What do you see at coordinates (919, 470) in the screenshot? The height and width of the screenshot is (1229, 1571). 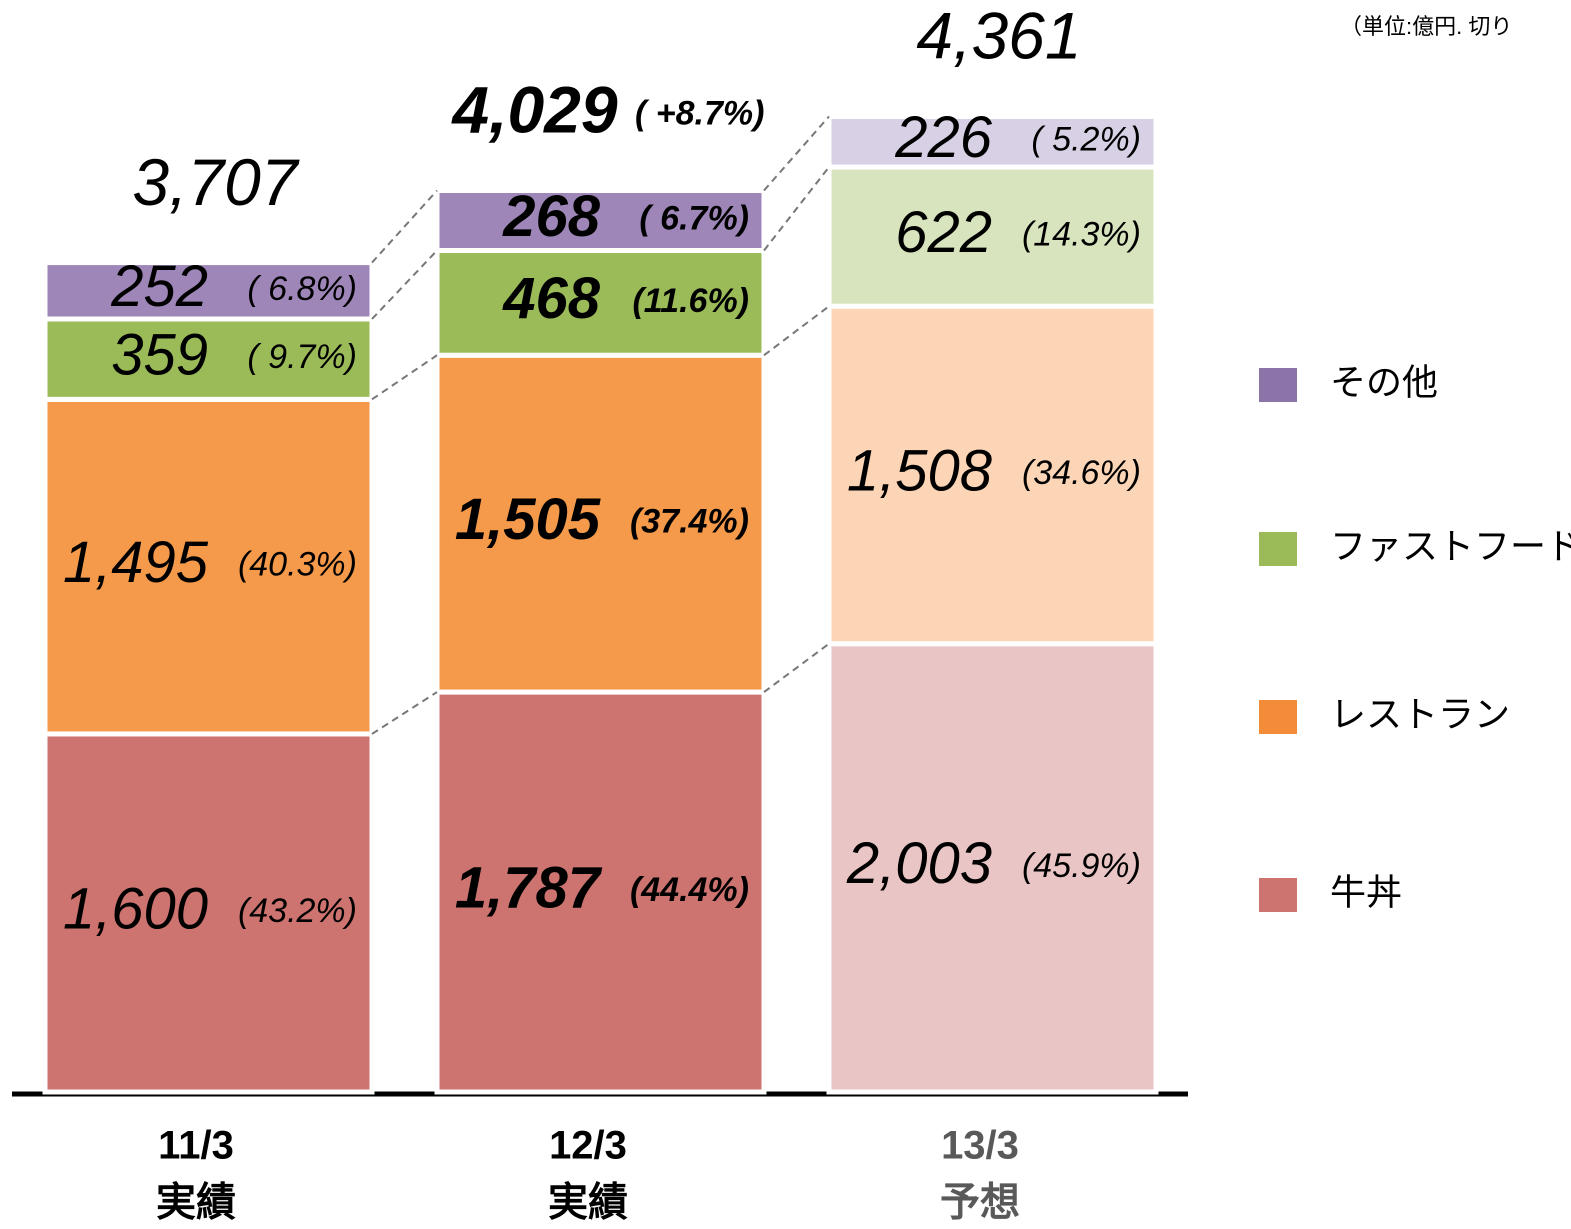 I see `segment-value-label: 1,508` at bounding box center [919, 470].